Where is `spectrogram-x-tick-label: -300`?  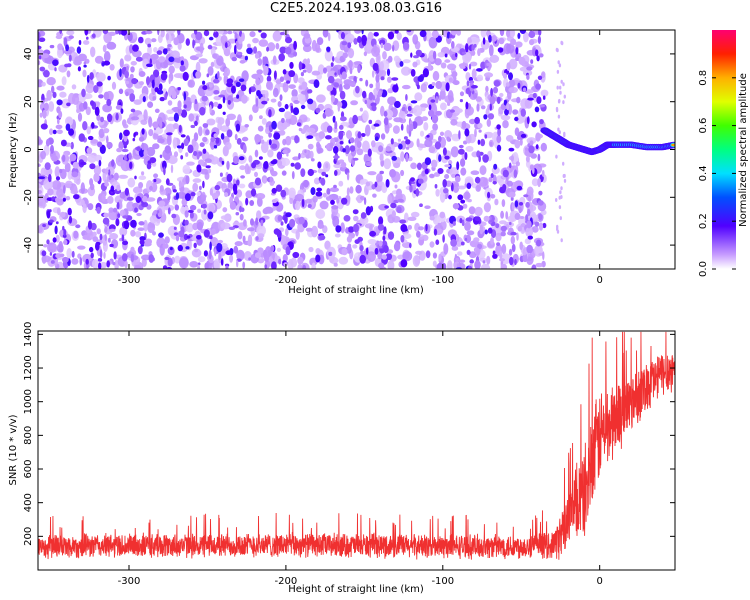 spectrogram-x-tick-label: -300 is located at coordinates (129, 280).